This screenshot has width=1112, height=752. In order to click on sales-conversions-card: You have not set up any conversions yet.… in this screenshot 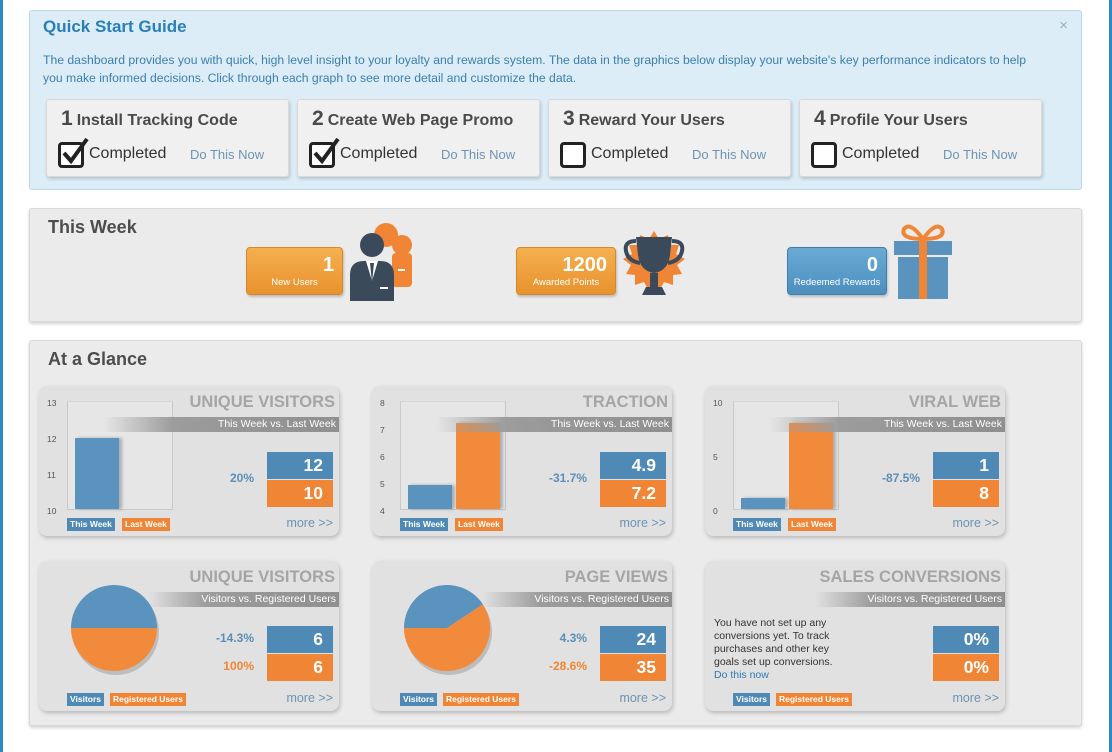, I will do `click(855, 636)`.